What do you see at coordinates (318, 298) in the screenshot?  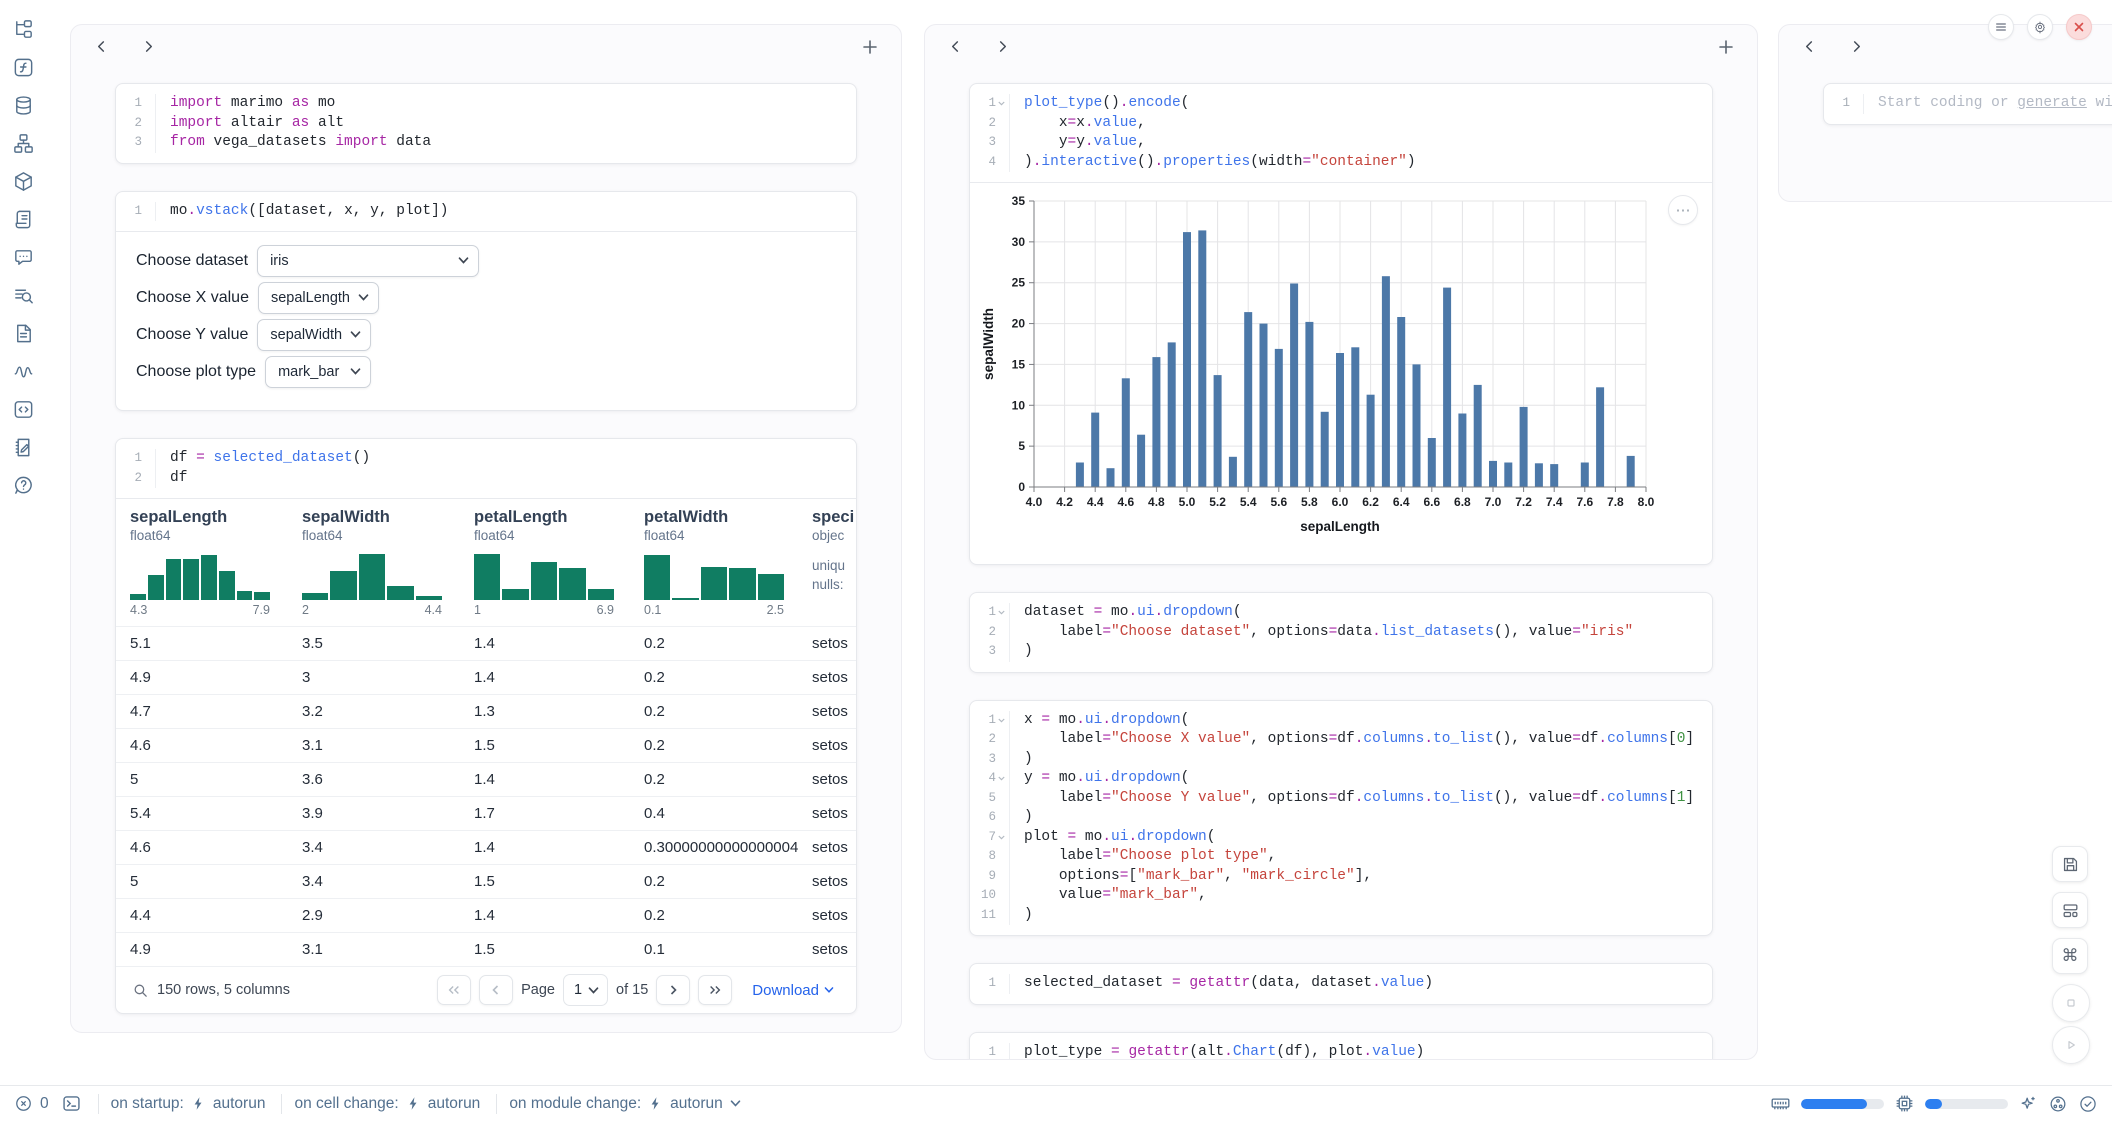 I see `dropdown-choose-x-value: sepalLength` at bounding box center [318, 298].